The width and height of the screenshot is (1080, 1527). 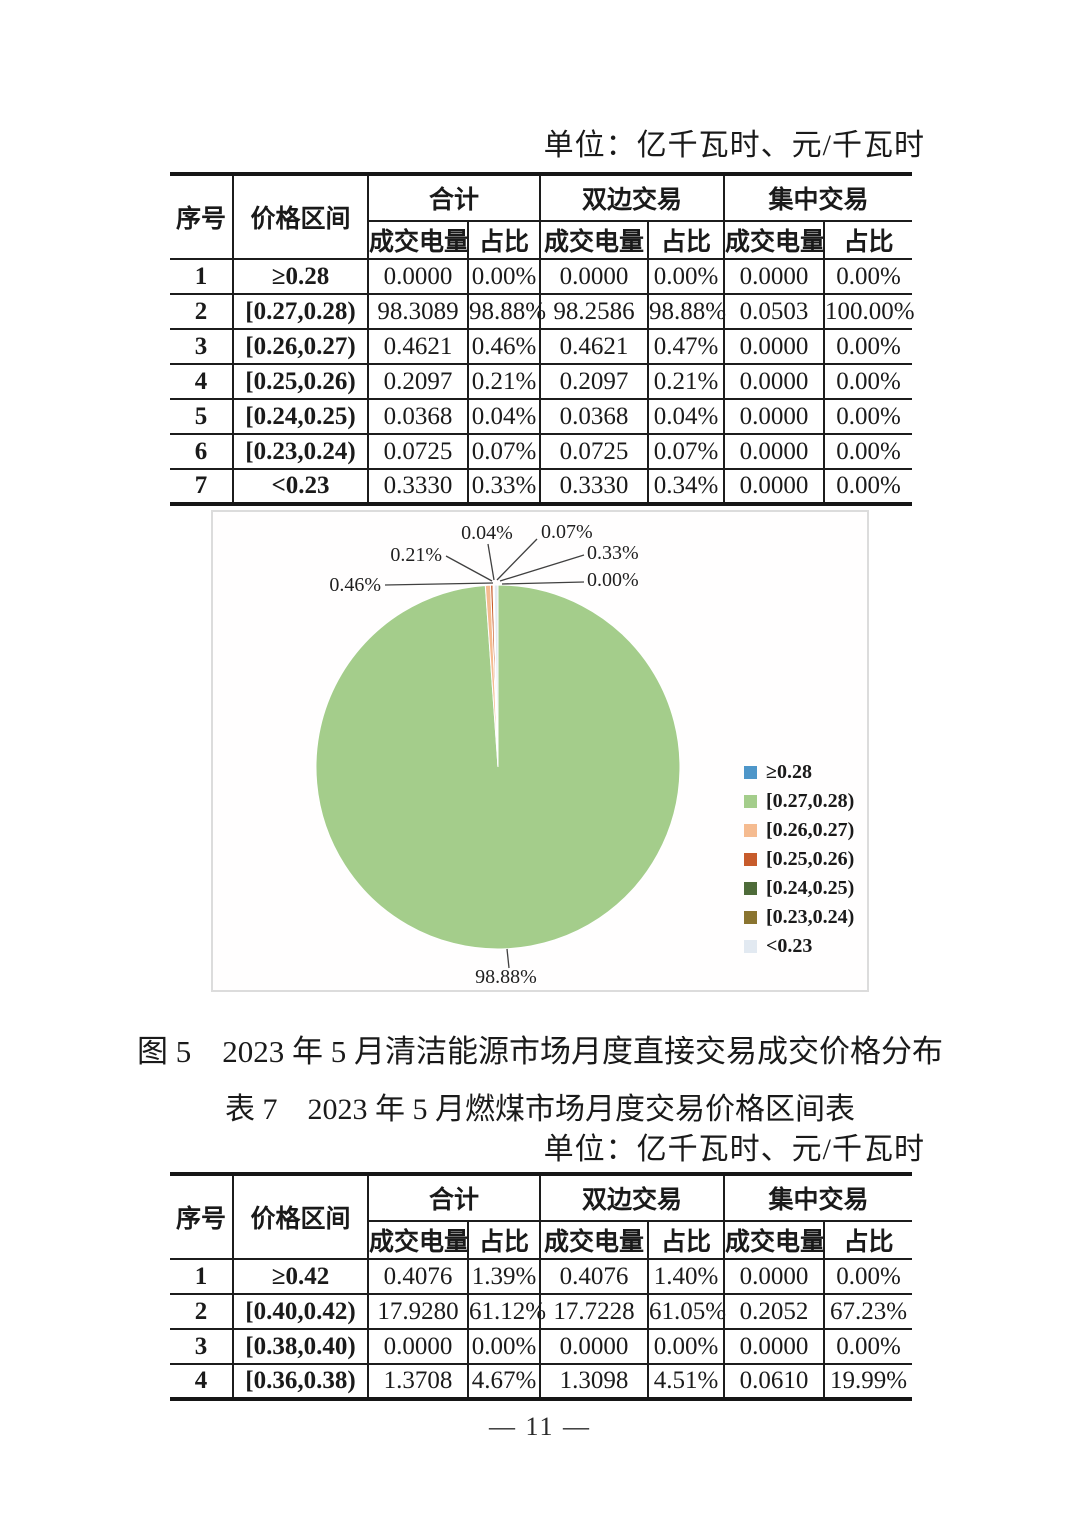 What do you see at coordinates (300, 381) in the screenshot?
I see `price-range-cell: [0.25,0.26)` at bounding box center [300, 381].